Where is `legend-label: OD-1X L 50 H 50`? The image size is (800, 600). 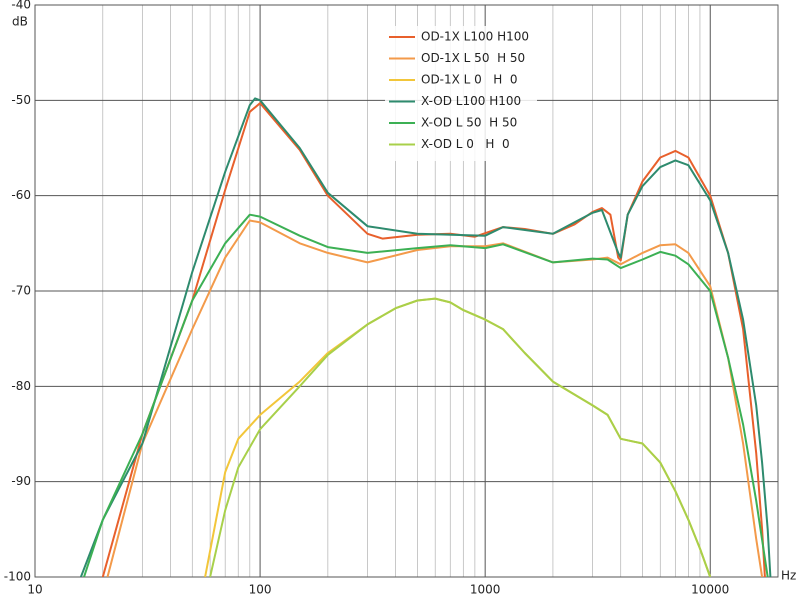
legend-label: OD-1X L 50 H 50 is located at coordinates (473, 58).